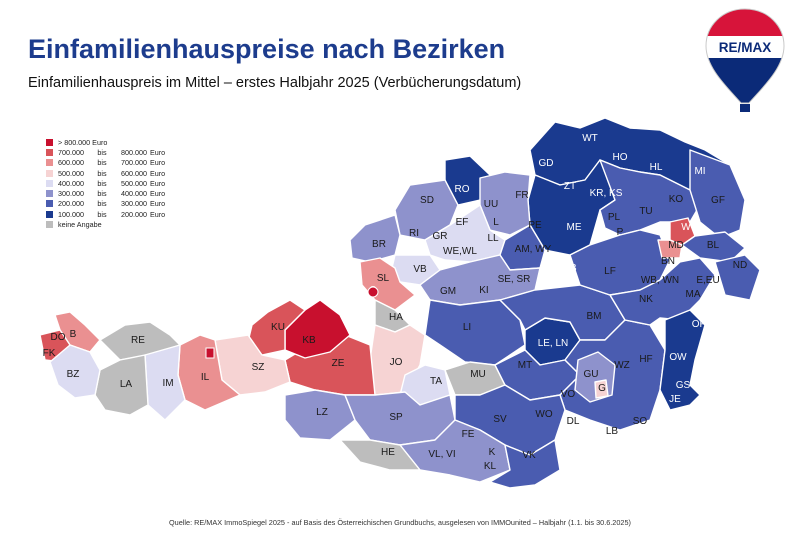 Image resolution: width=800 pixels, height=555 pixels. What do you see at coordinates (601, 389) in the screenshot?
I see `district-area-g` at bounding box center [601, 389].